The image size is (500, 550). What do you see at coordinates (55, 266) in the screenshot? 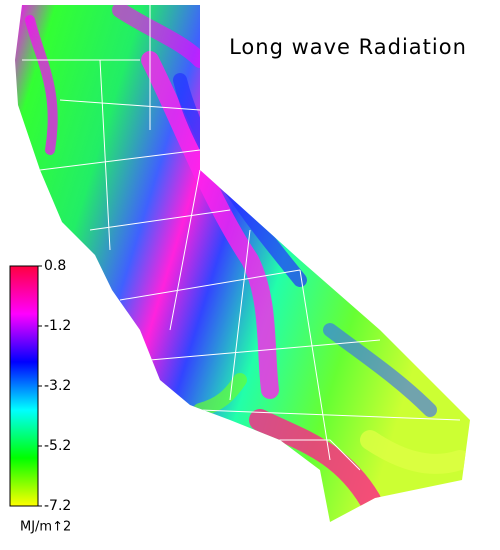
I see `colorbar-tick-label: 0.8` at bounding box center [55, 266].